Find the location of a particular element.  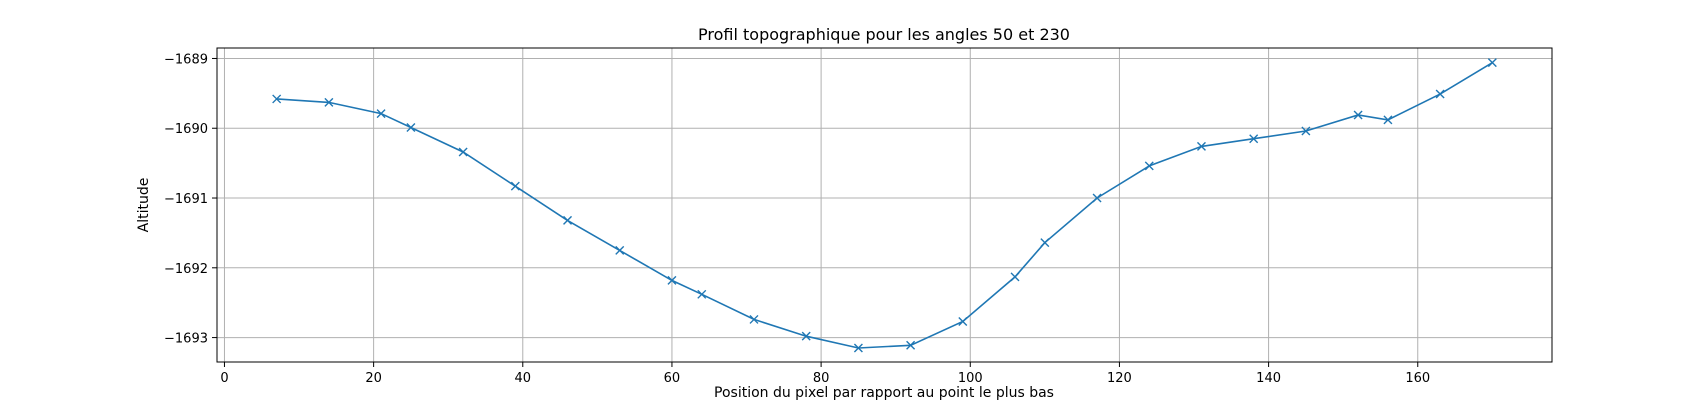

y-tick-label: −1691 is located at coordinates (186, 199).